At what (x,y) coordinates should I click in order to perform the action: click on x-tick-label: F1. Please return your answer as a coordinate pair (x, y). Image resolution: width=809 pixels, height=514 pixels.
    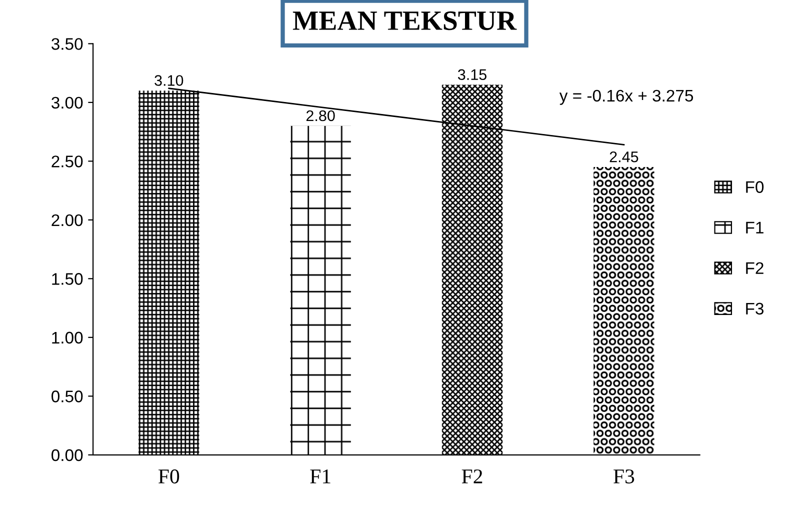
    Looking at the image, I should click on (320, 476).